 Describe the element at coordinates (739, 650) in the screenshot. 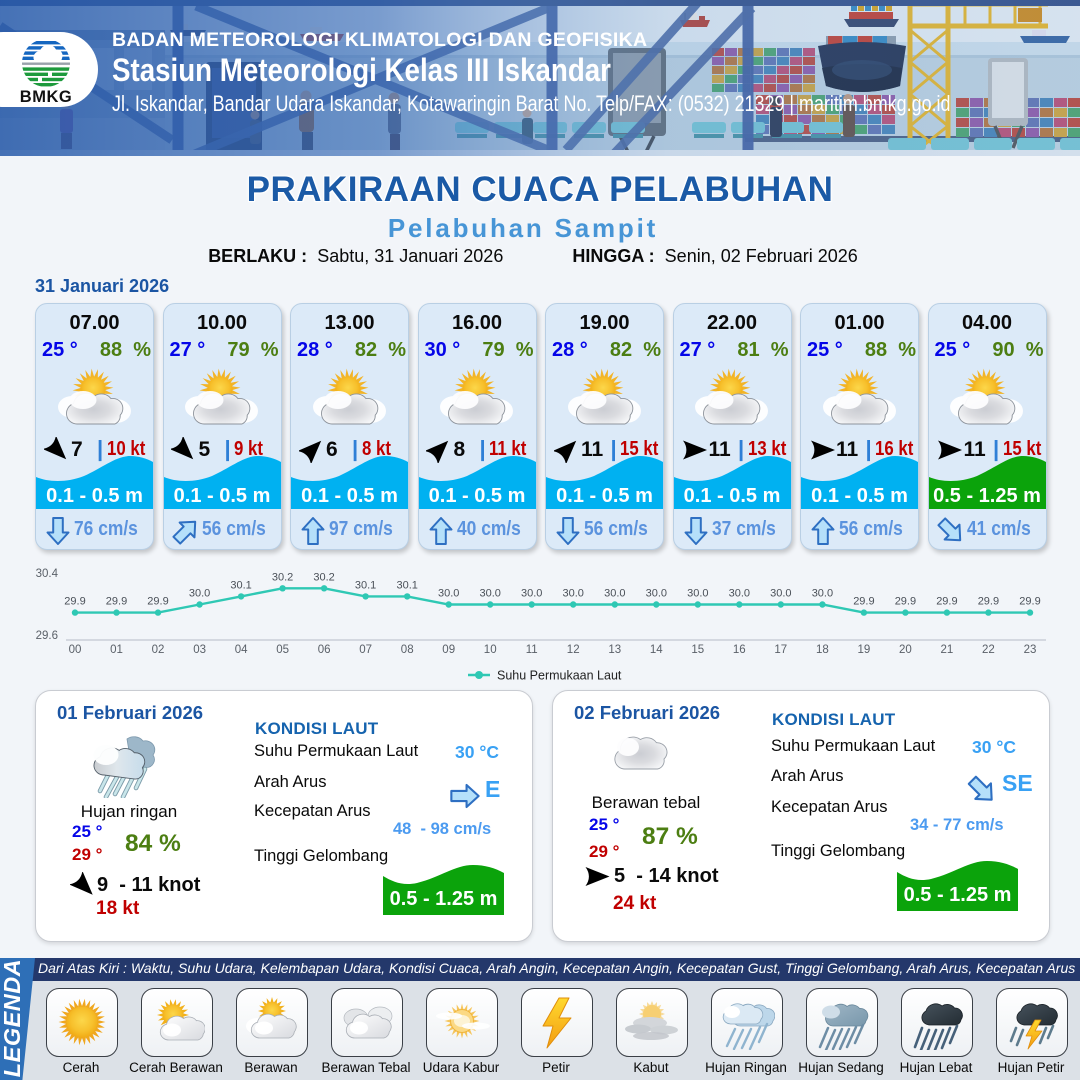

I see `svg-text: 16` at that location.